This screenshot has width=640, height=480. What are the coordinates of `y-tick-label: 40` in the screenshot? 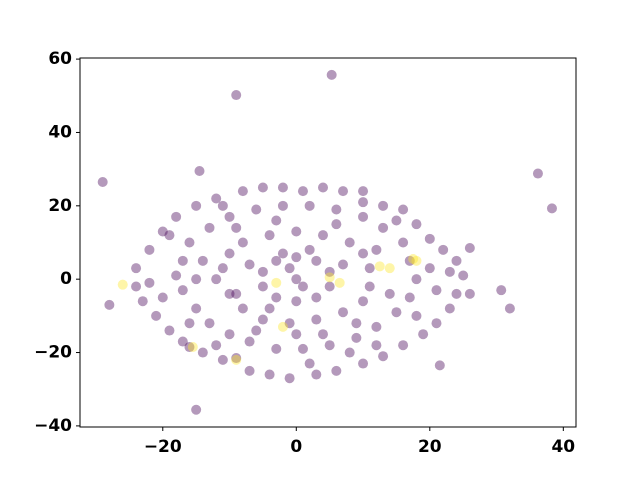 It's located at (60, 132).